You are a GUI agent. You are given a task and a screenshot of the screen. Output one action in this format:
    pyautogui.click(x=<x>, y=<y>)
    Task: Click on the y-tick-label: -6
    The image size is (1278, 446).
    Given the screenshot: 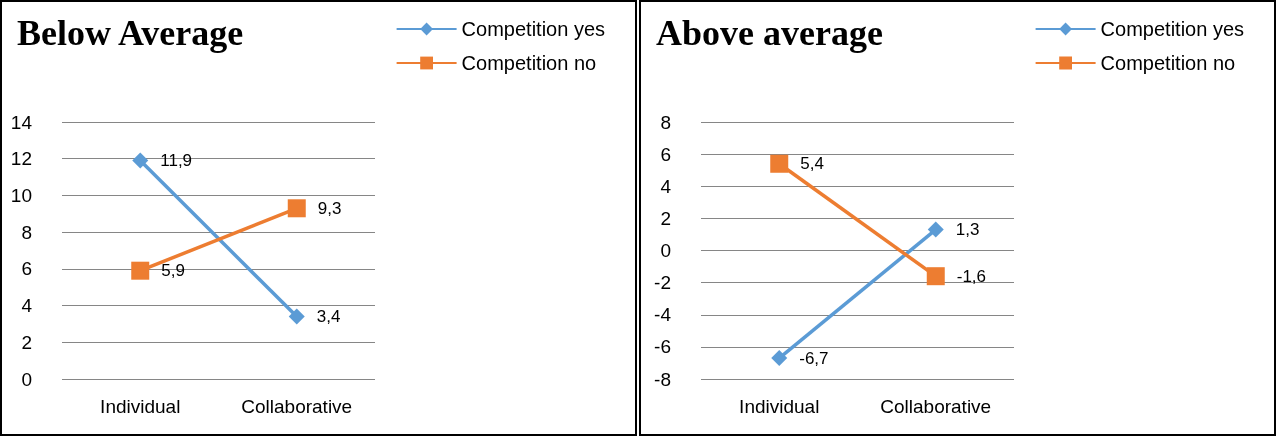 What is the action you would take?
    pyautogui.click(x=662, y=347)
    